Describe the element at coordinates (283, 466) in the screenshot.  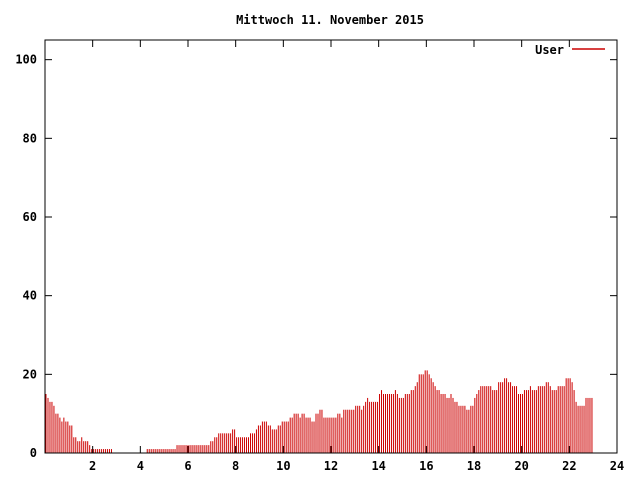
I see `x-tick-label: 10` at that location.